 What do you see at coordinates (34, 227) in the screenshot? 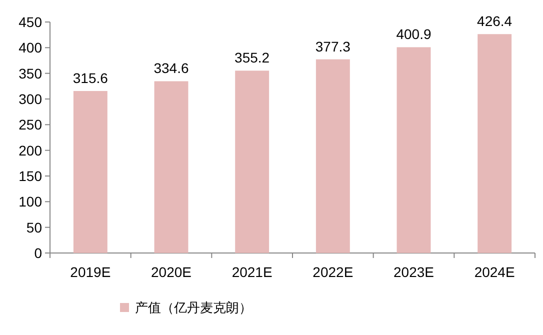
I see `ytick: 50` at bounding box center [34, 227].